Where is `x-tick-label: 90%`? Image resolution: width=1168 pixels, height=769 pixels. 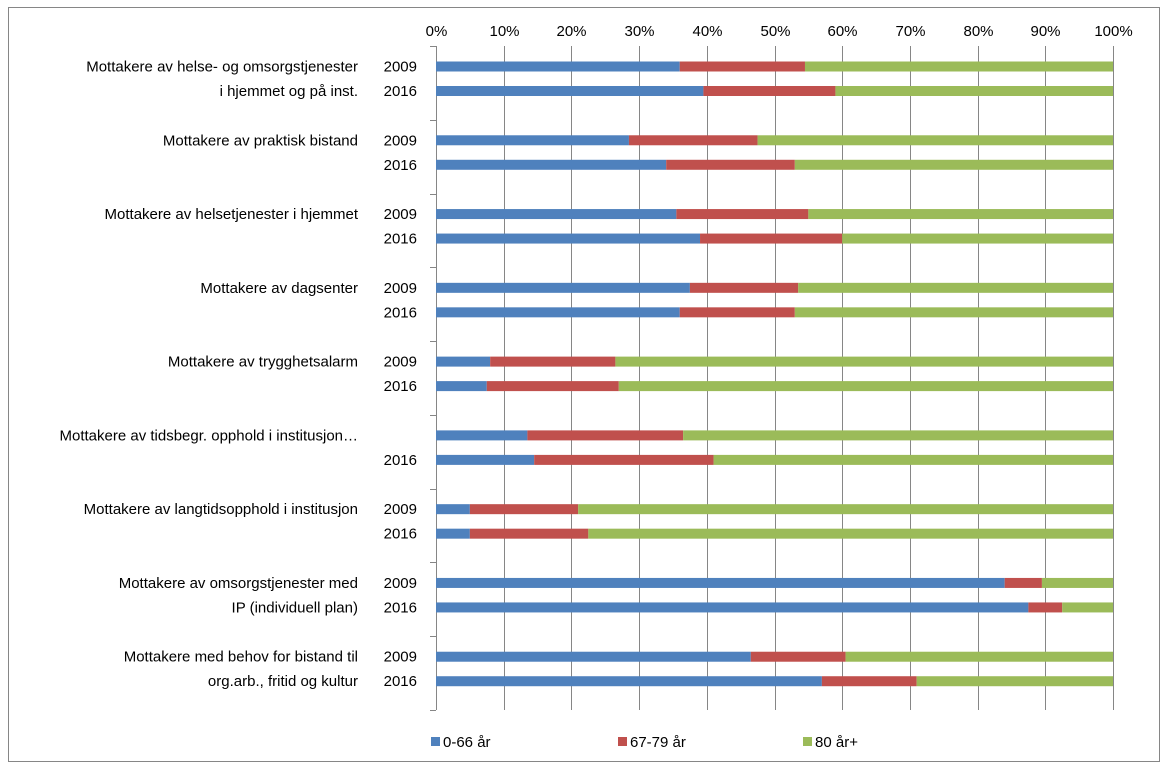 x-tick-label: 90% is located at coordinates (1045, 31).